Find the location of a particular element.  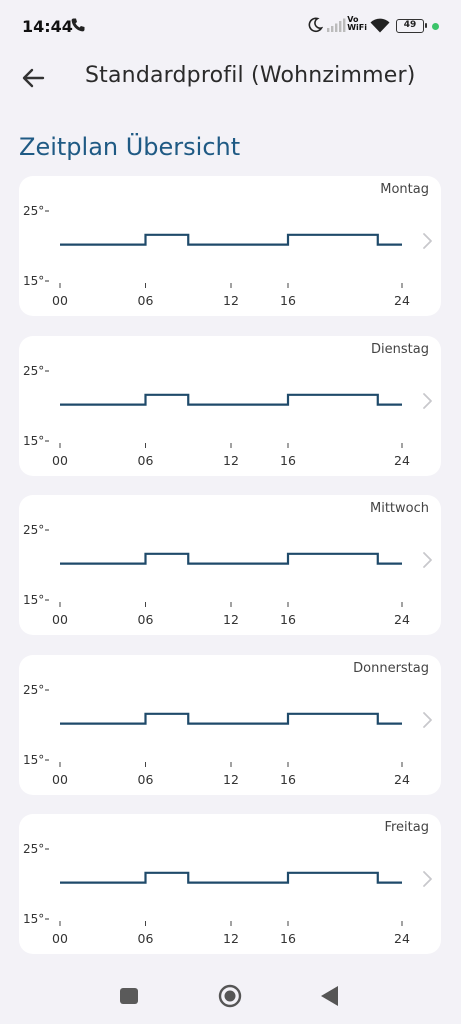

battery-icon: 49 is located at coordinates (411, 26).